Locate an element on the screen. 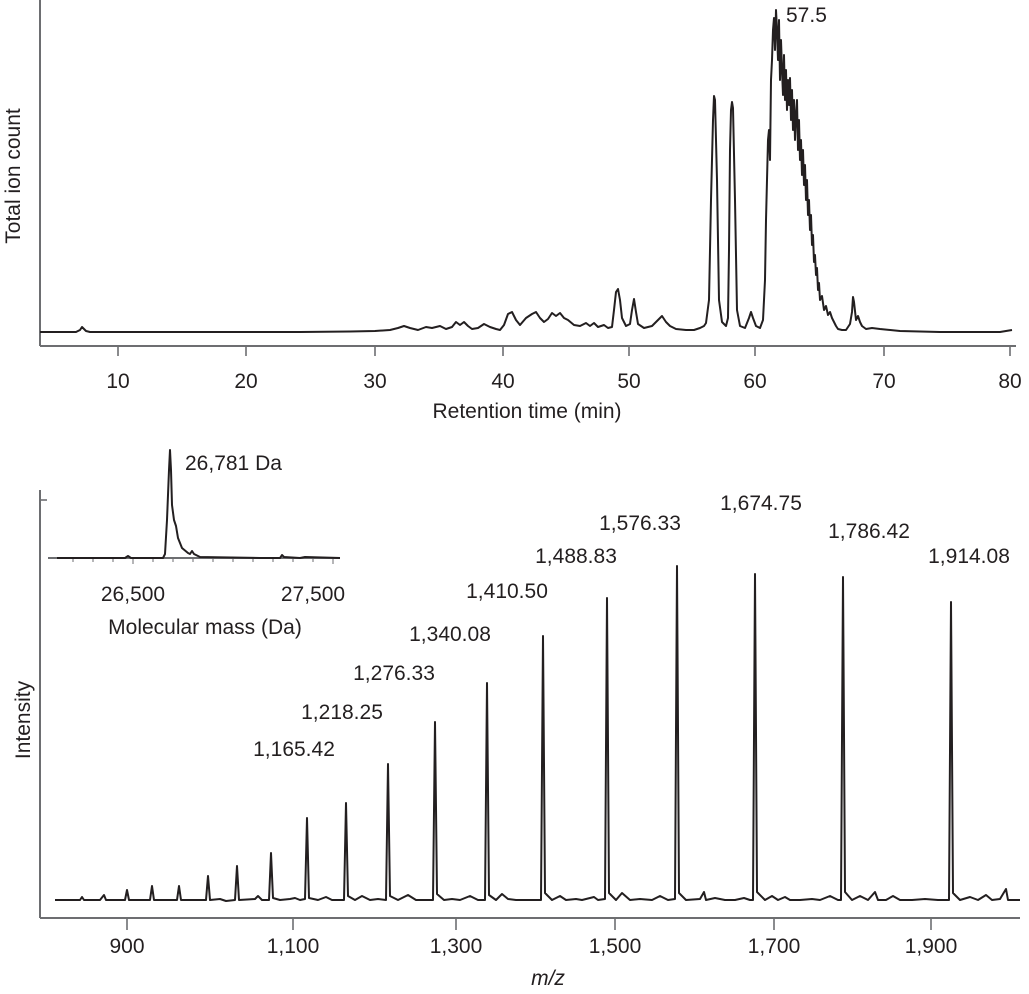 This screenshot has width=1029, height=994. ms-x-tick-labels: 900 1,100 1,300 1,500 1,700 1,900 is located at coordinates (533, 946).